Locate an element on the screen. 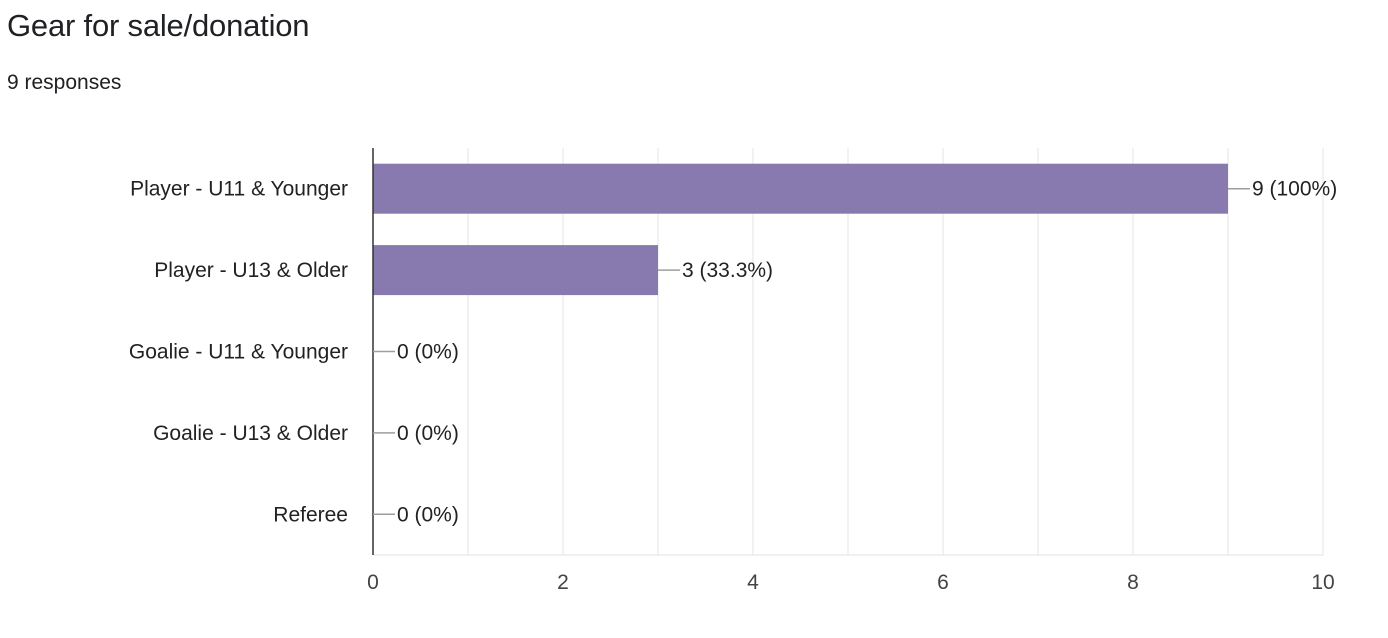 The image size is (1388, 638). x-tick-label: 2 is located at coordinates (563, 582).